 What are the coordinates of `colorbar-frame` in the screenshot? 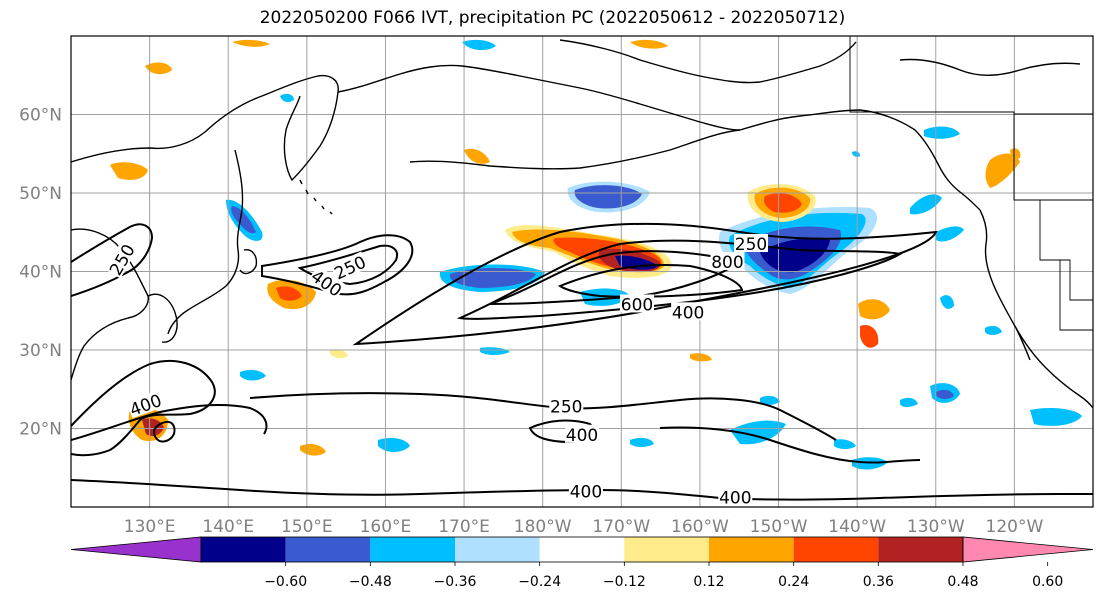 It's located at (582, 549).